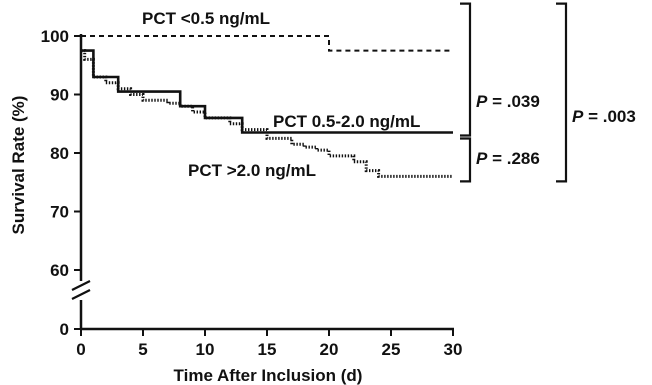 This screenshot has height=385, width=652. What do you see at coordinates (55, 36) in the screenshot?
I see `y-tick-label: 100` at bounding box center [55, 36].